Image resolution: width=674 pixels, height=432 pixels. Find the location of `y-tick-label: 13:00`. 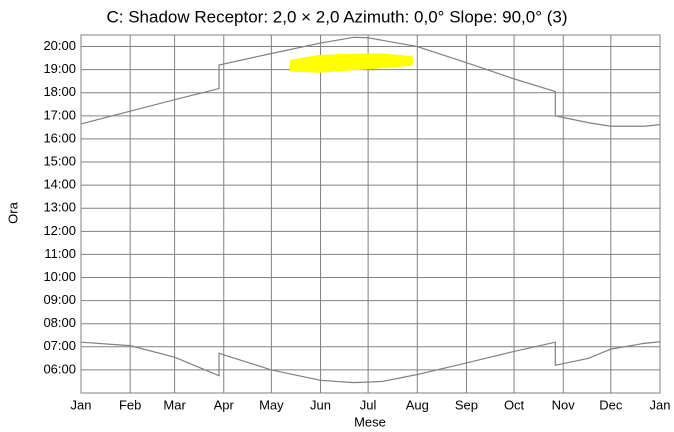

y-tick-label: 13:00 is located at coordinates (59, 207).